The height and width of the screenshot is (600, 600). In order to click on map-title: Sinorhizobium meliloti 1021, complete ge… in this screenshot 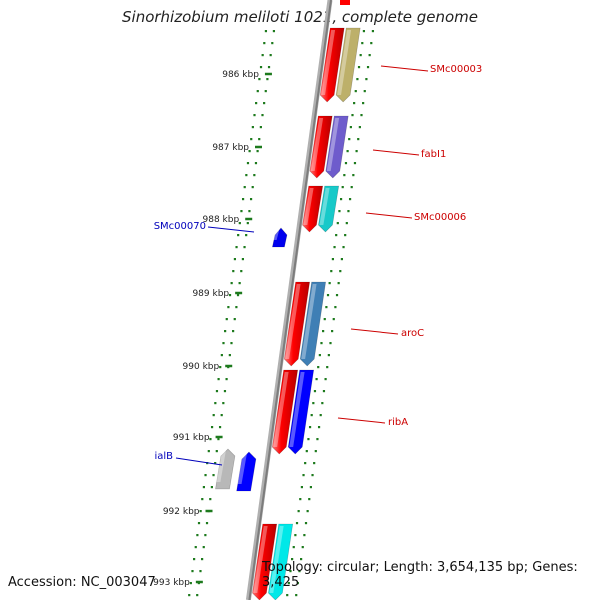, I will do `click(300, 17)`.